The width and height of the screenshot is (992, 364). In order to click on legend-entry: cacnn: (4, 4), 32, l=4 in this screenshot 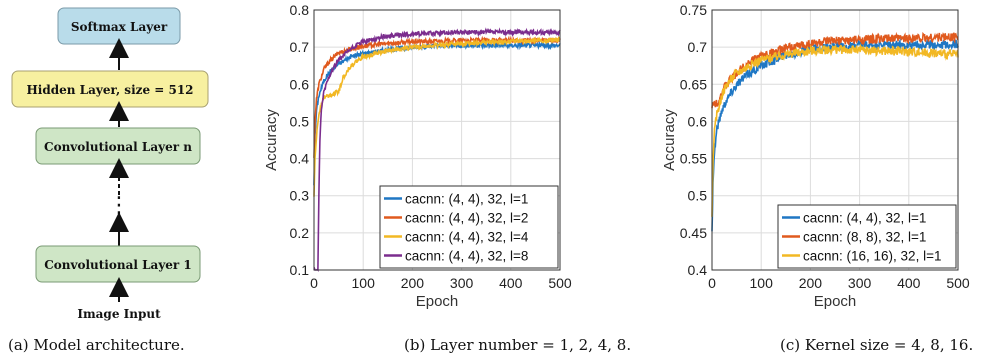, I will do `click(467, 237)`.